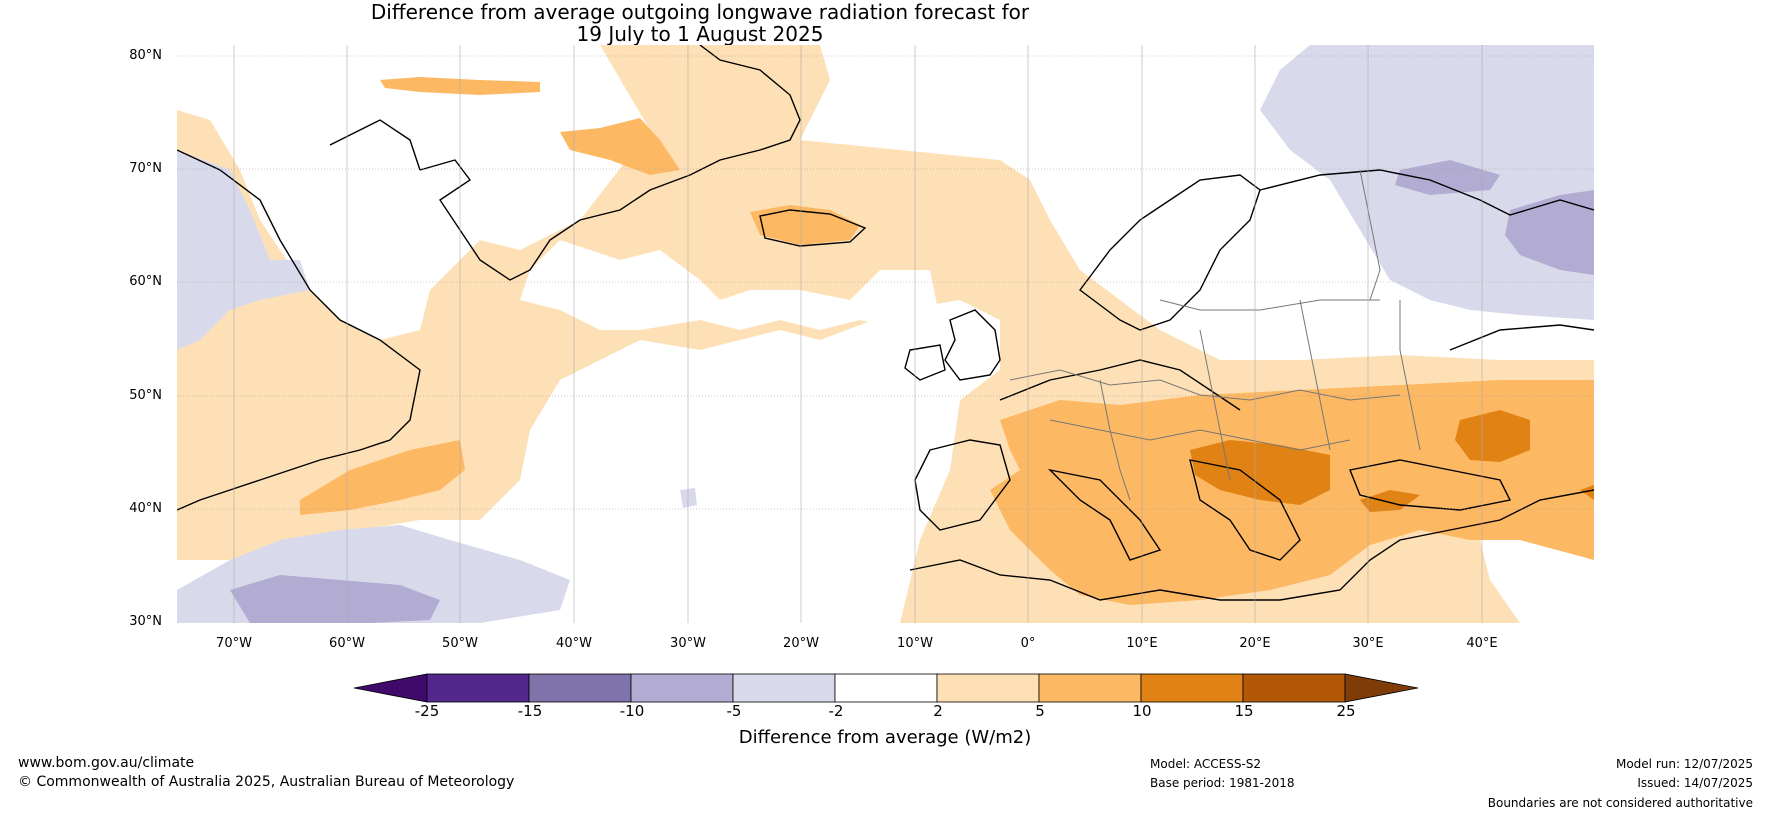  I want to click on colorbar-tick: 5, so click(1040, 711).